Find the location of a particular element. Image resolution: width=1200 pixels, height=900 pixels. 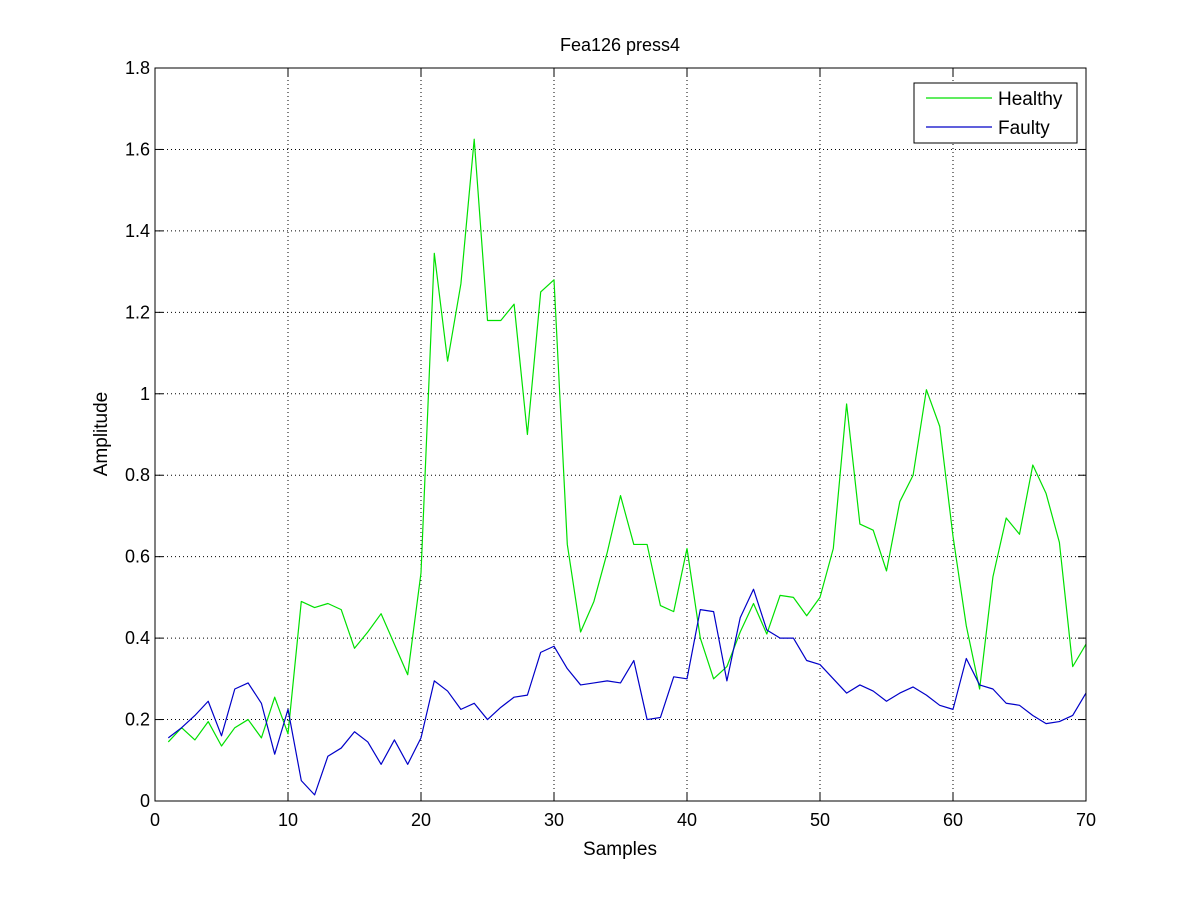

legend-box is located at coordinates (995, 113).